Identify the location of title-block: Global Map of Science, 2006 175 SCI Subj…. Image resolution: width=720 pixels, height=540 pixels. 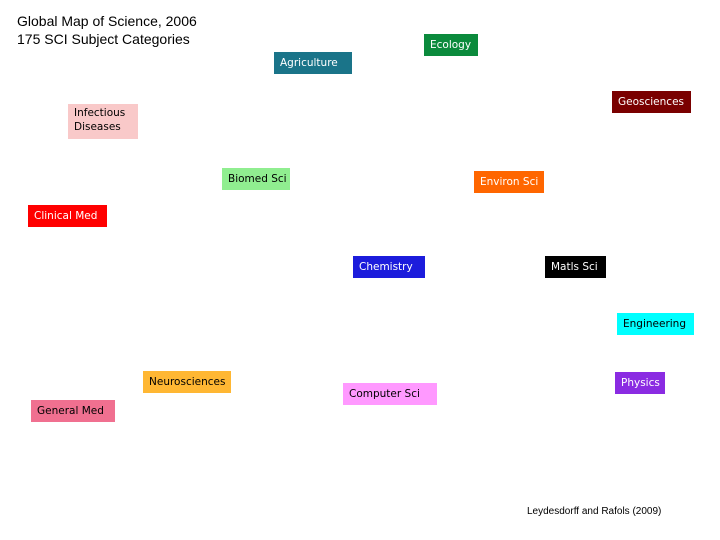
(107, 30).